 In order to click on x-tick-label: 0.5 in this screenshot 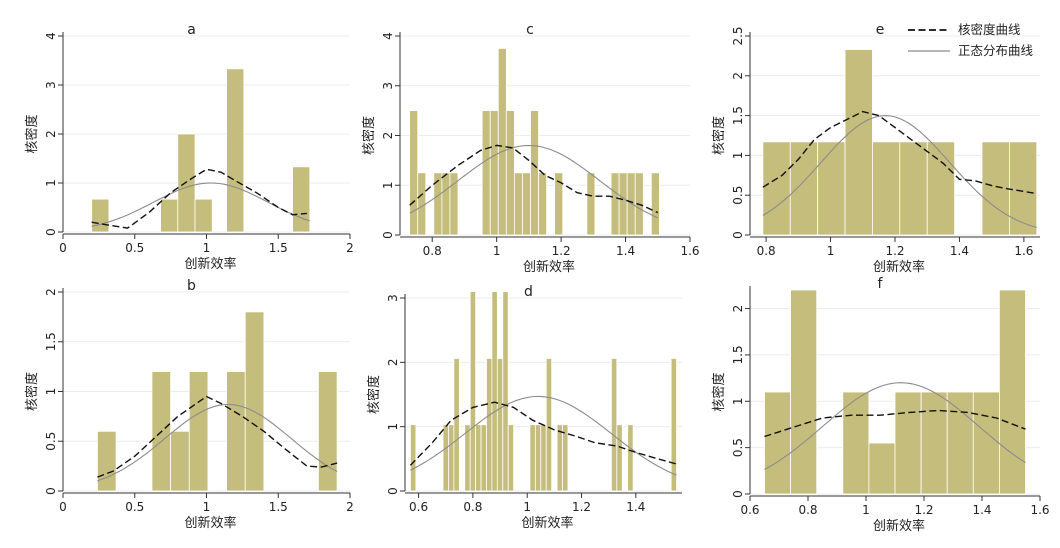, I will do `click(134, 507)`.